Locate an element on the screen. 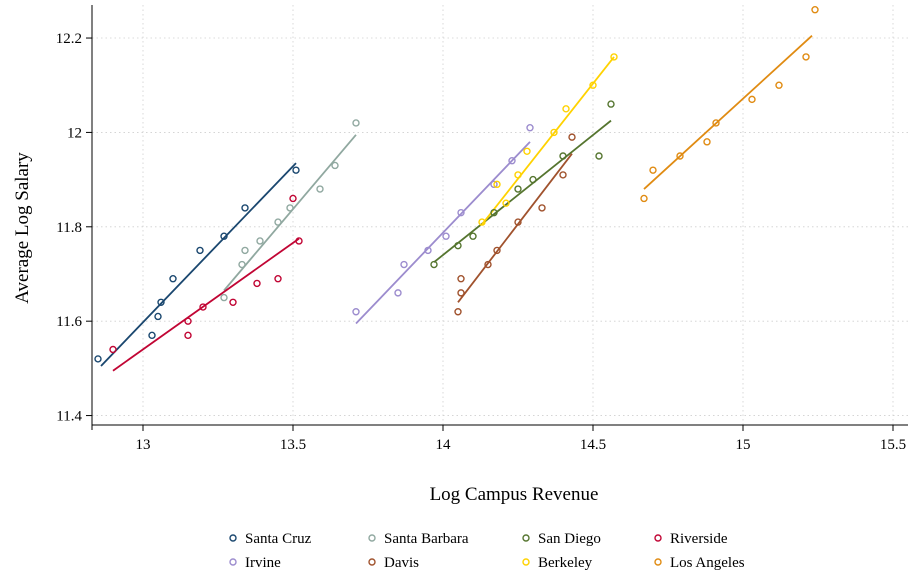 This screenshot has width=915, height=582. y-axis-label: Average Log Salary is located at coordinates (22, 228).